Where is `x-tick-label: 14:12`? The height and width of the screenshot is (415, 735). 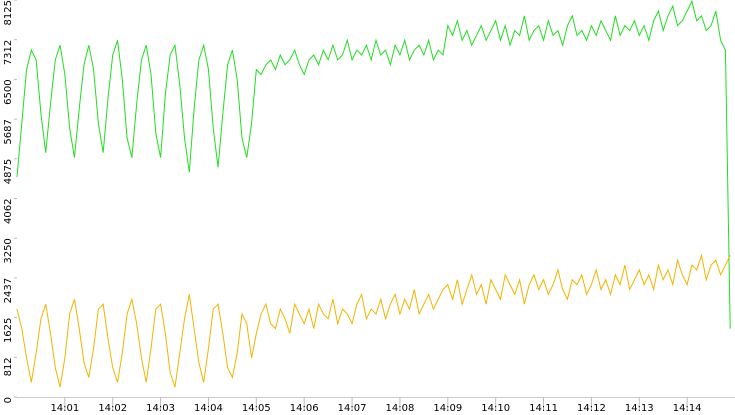
x-tick-label: 14:12 is located at coordinates (591, 408).